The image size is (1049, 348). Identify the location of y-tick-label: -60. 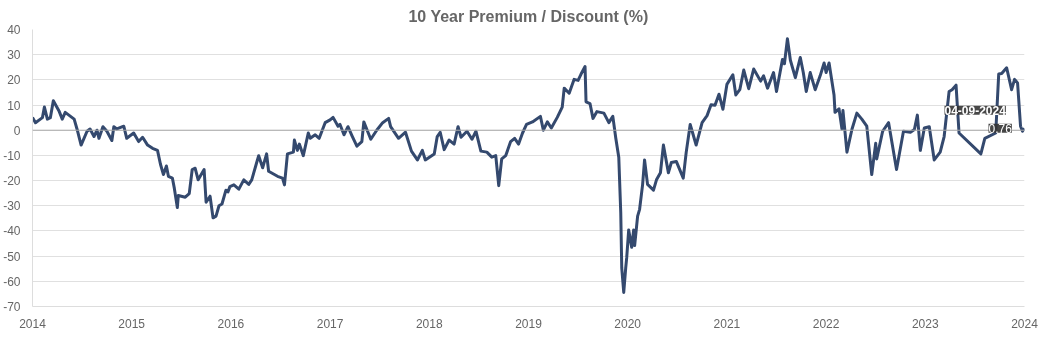
(12, 281).